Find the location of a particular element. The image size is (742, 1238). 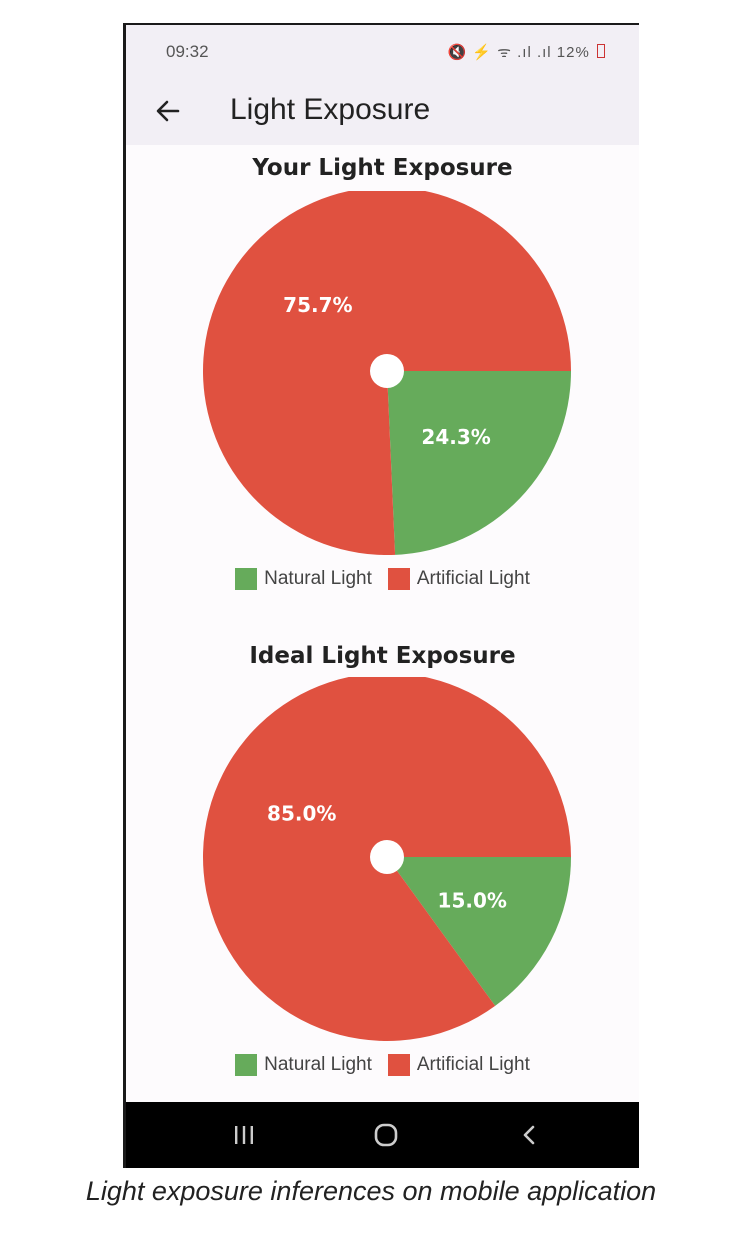

recents-icon is located at coordinates (244, 1135).